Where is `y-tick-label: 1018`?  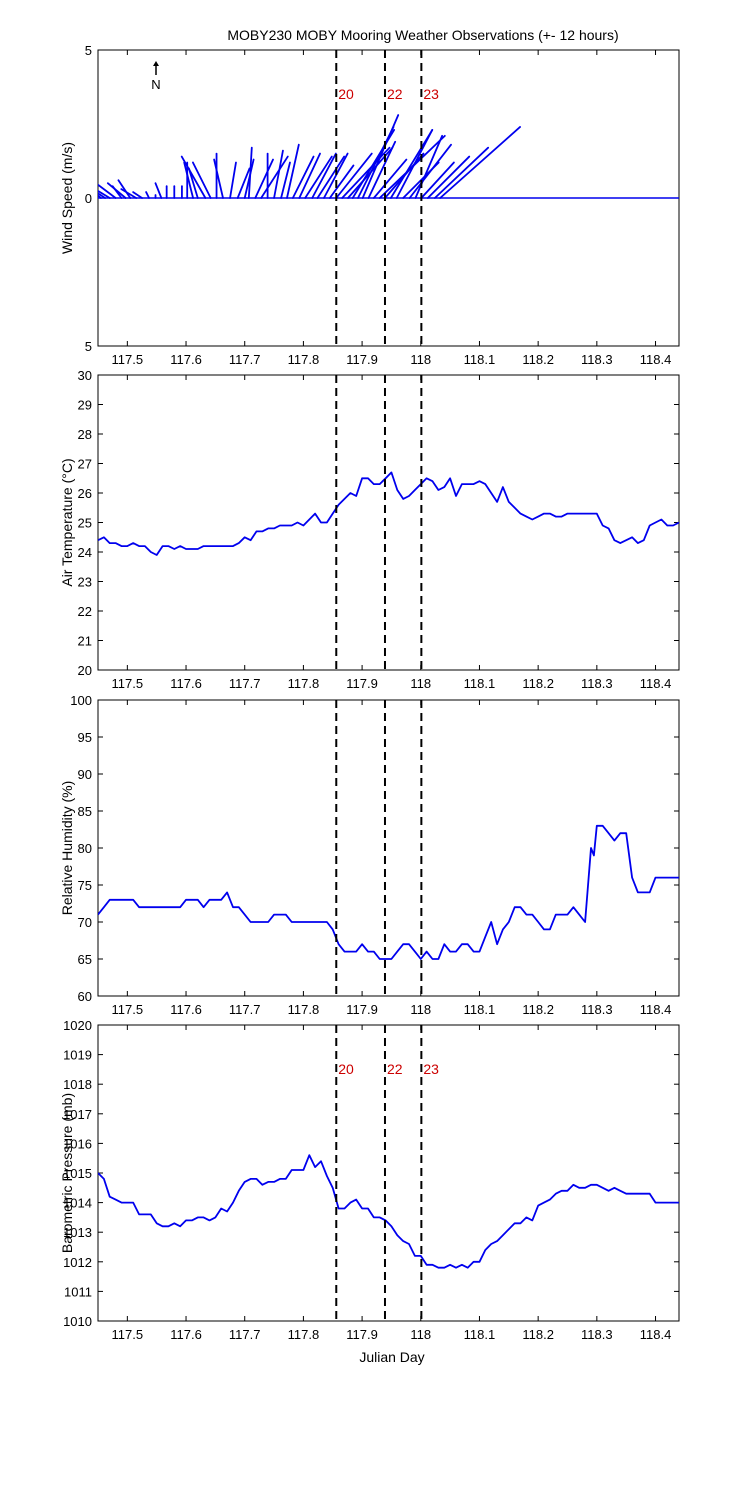 y-tick-label: 1018 is located at coordinates (77, 1084).